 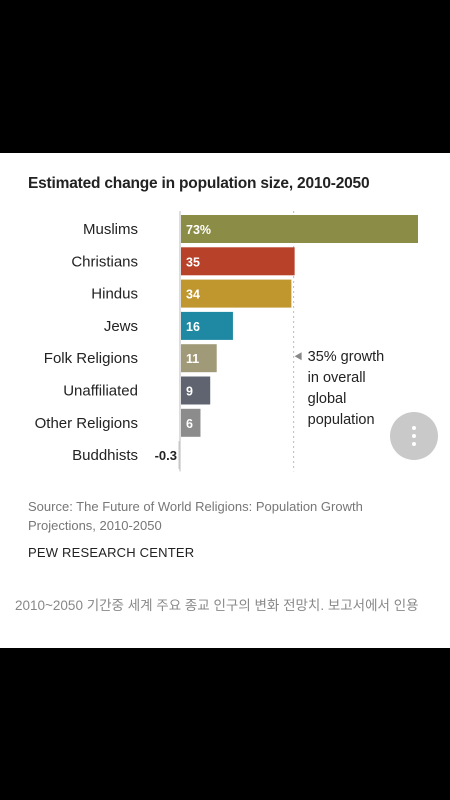 What do you see at coordinates (104, 261) in the screenshot?
I see `category-label: Christians` at bounding box center [104, 261].